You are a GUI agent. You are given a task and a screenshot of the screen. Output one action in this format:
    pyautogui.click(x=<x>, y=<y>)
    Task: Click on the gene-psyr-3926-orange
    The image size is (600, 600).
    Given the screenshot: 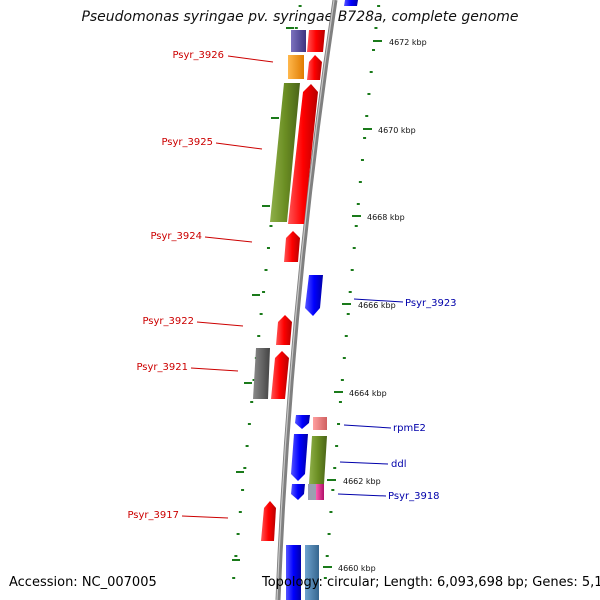 What is the action you would take?
    pyautogui.click(x=296, y=67)
    